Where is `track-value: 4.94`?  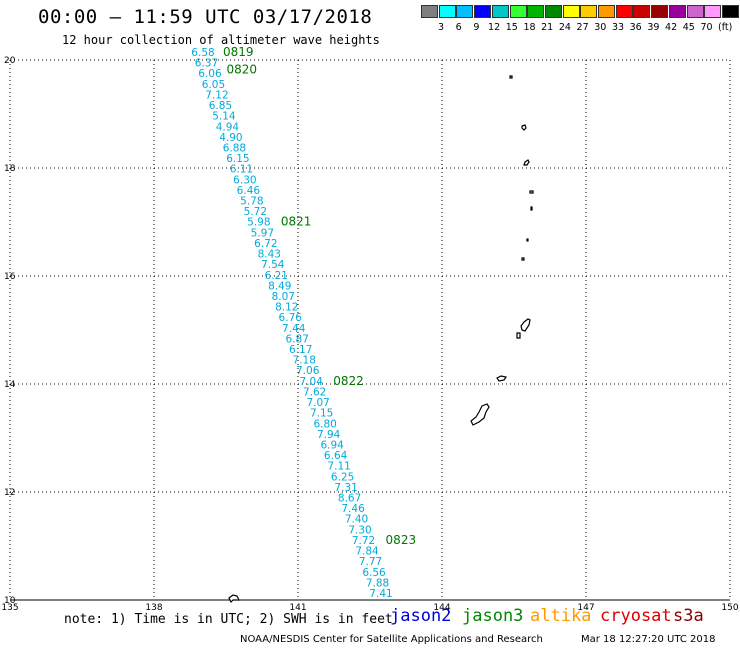 track-value: 4.94 is located at coordinates (228, 127).